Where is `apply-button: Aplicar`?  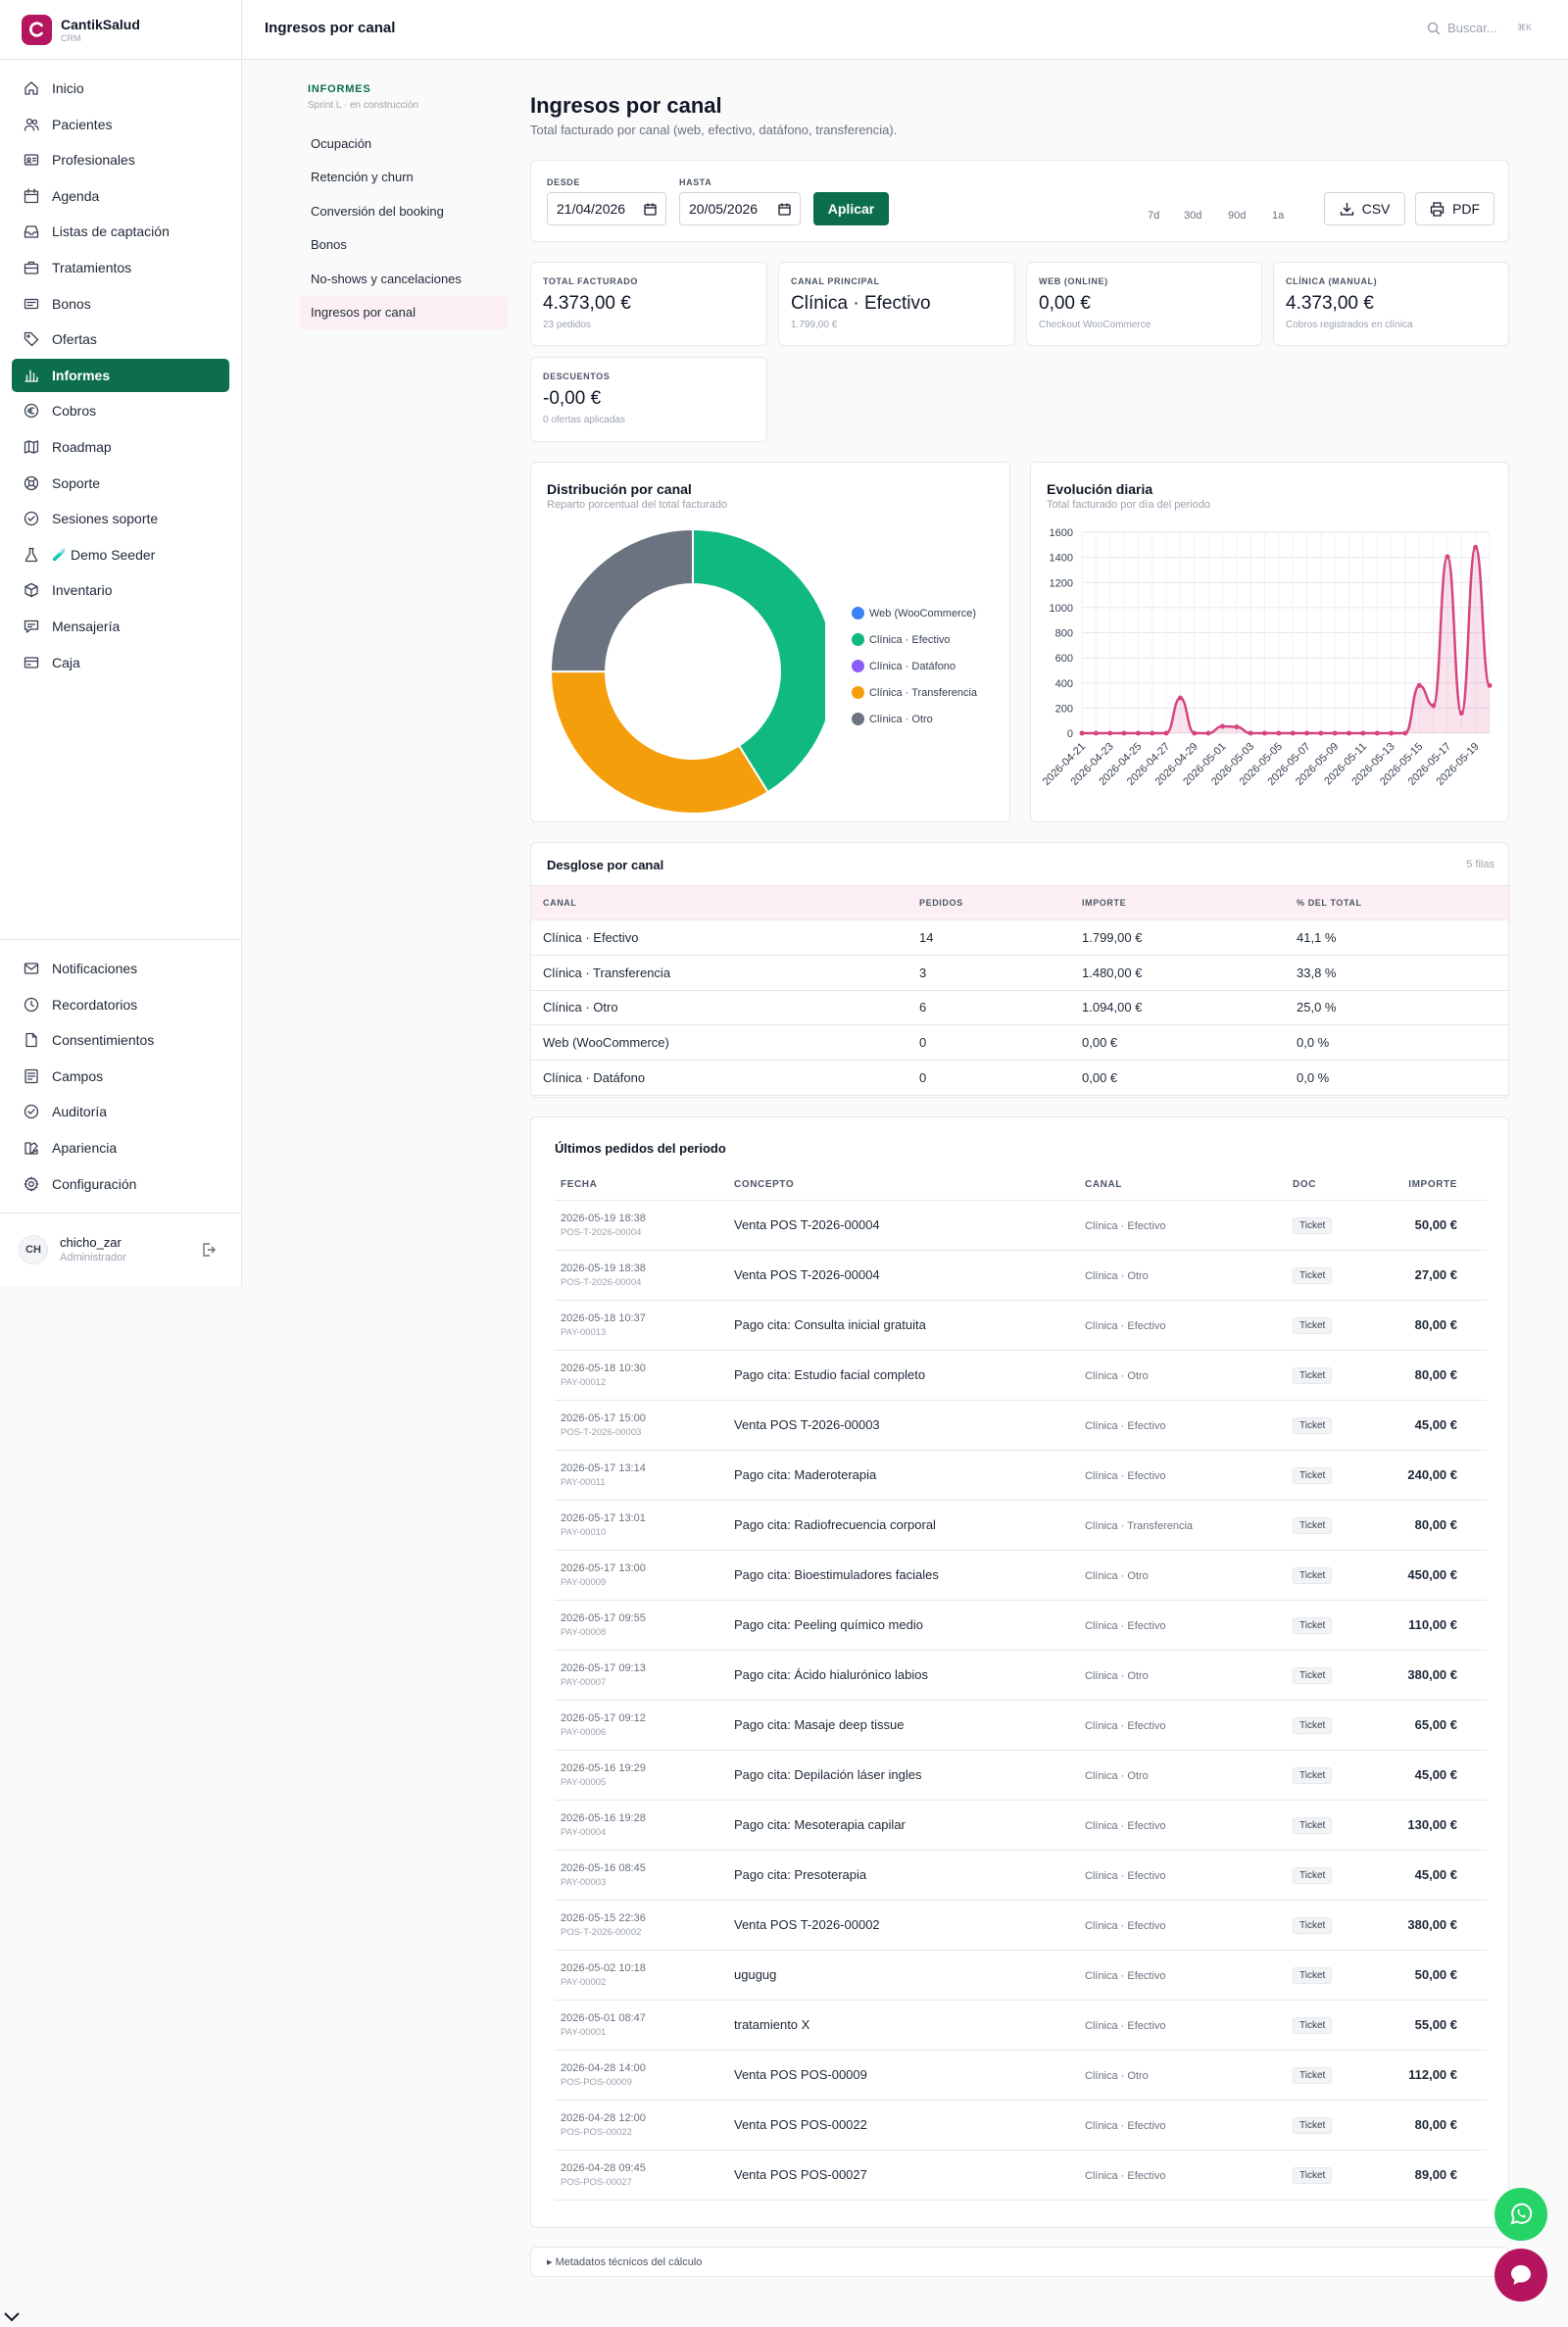 apply-button: Aplicar is located at coordinates (851, 209).